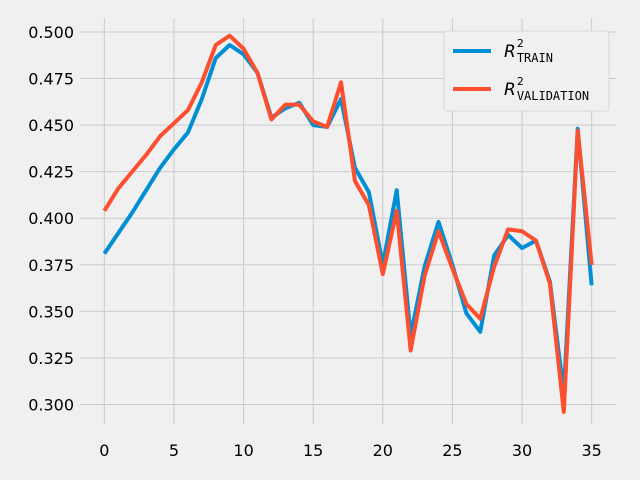 This screenshot has width=640, height=480. I want to click on x-tick-label: 30, so click(522, 450).